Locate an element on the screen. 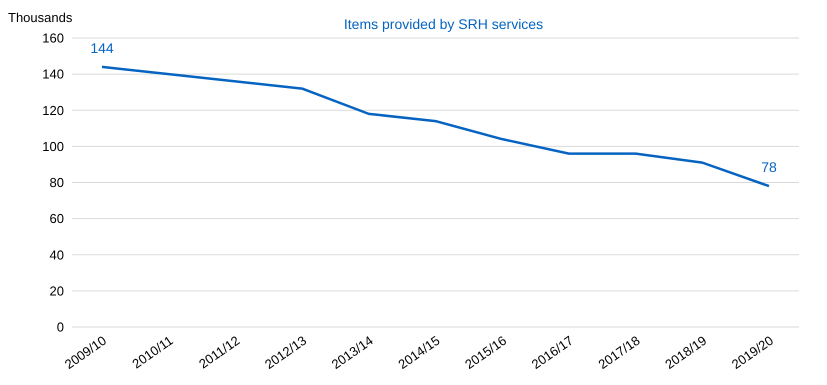 The height and width of the screenshot is (385, 827). y-tick-label: 120 is located at coordinates (53, 110).